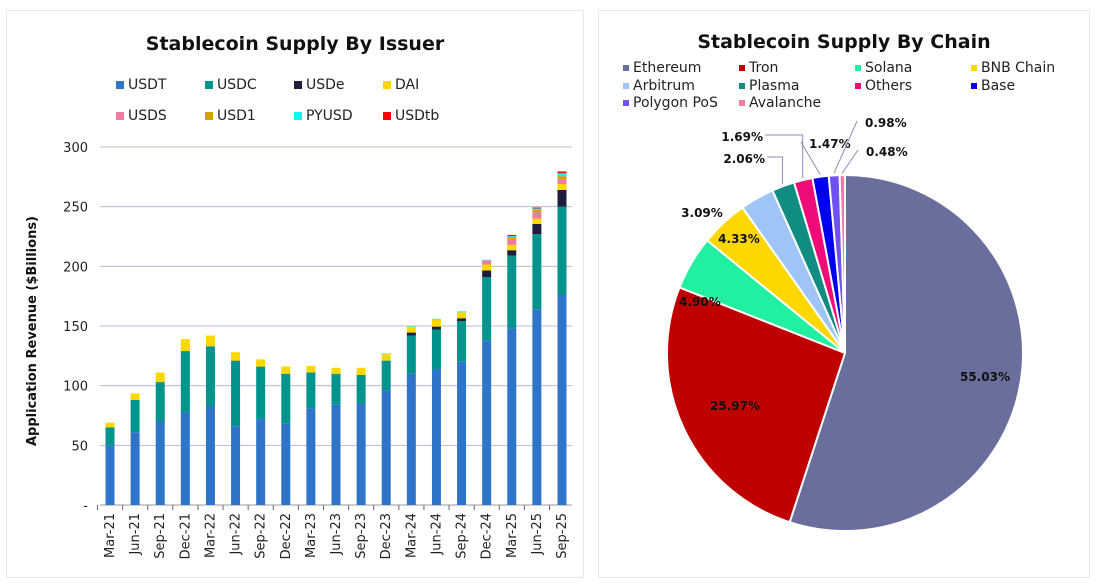  What do you see at coordinates (141, 116) in the screenshot?
I see `legend-item: USDS` at bounding box center [141, 116].